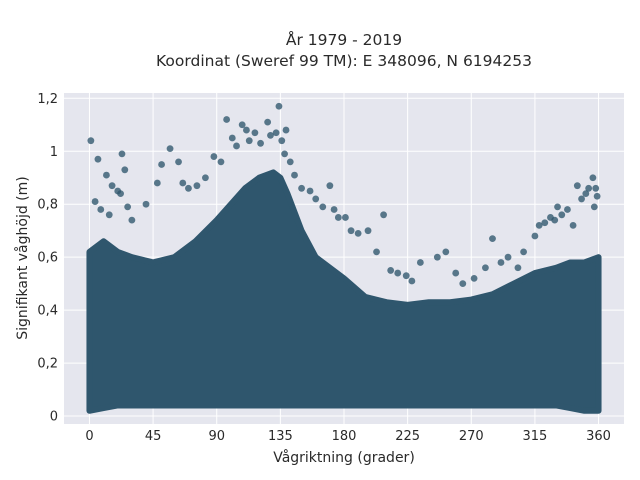  Describe the element at coordinates (216, 436) in the screenshot. I see `x-tick-label: 90` at that location.